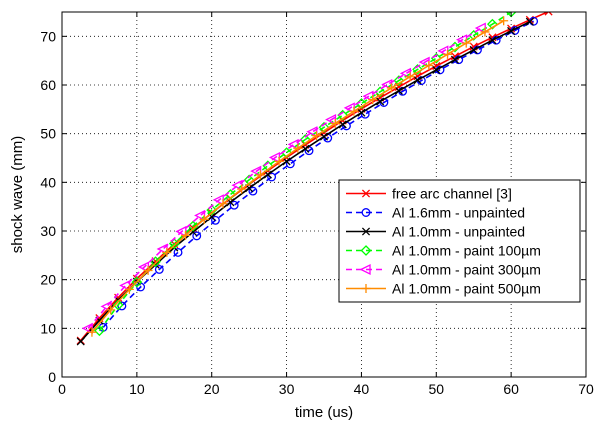 Image resolution: width=599 pixels, height=424 pixels. What do you see at coordinates (48, 36) in the screenshot?
I see `y-tick-label: 70` at bounding box center [48, 36].